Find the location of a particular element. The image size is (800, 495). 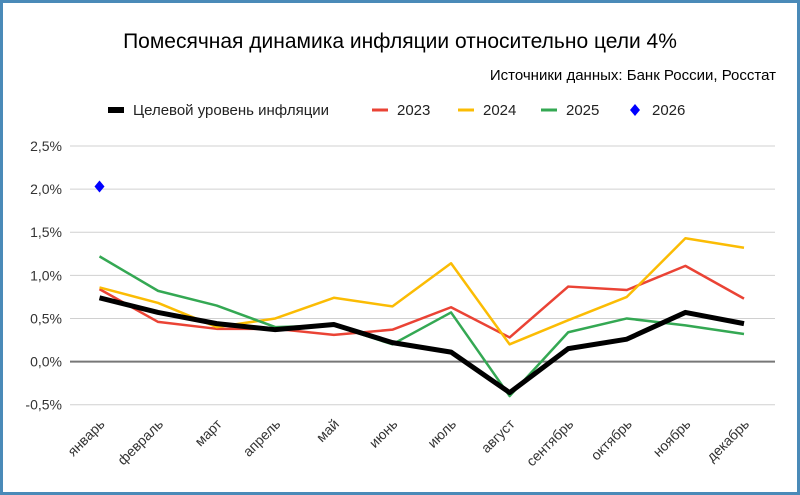

y-tick-label: 2,5% is located at coordinates (46, 146).